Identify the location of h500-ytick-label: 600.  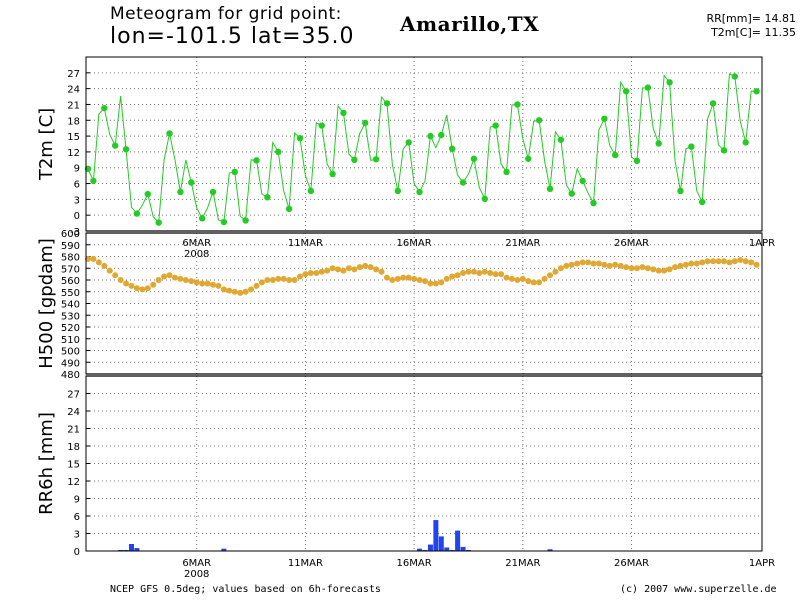
(70, 234).